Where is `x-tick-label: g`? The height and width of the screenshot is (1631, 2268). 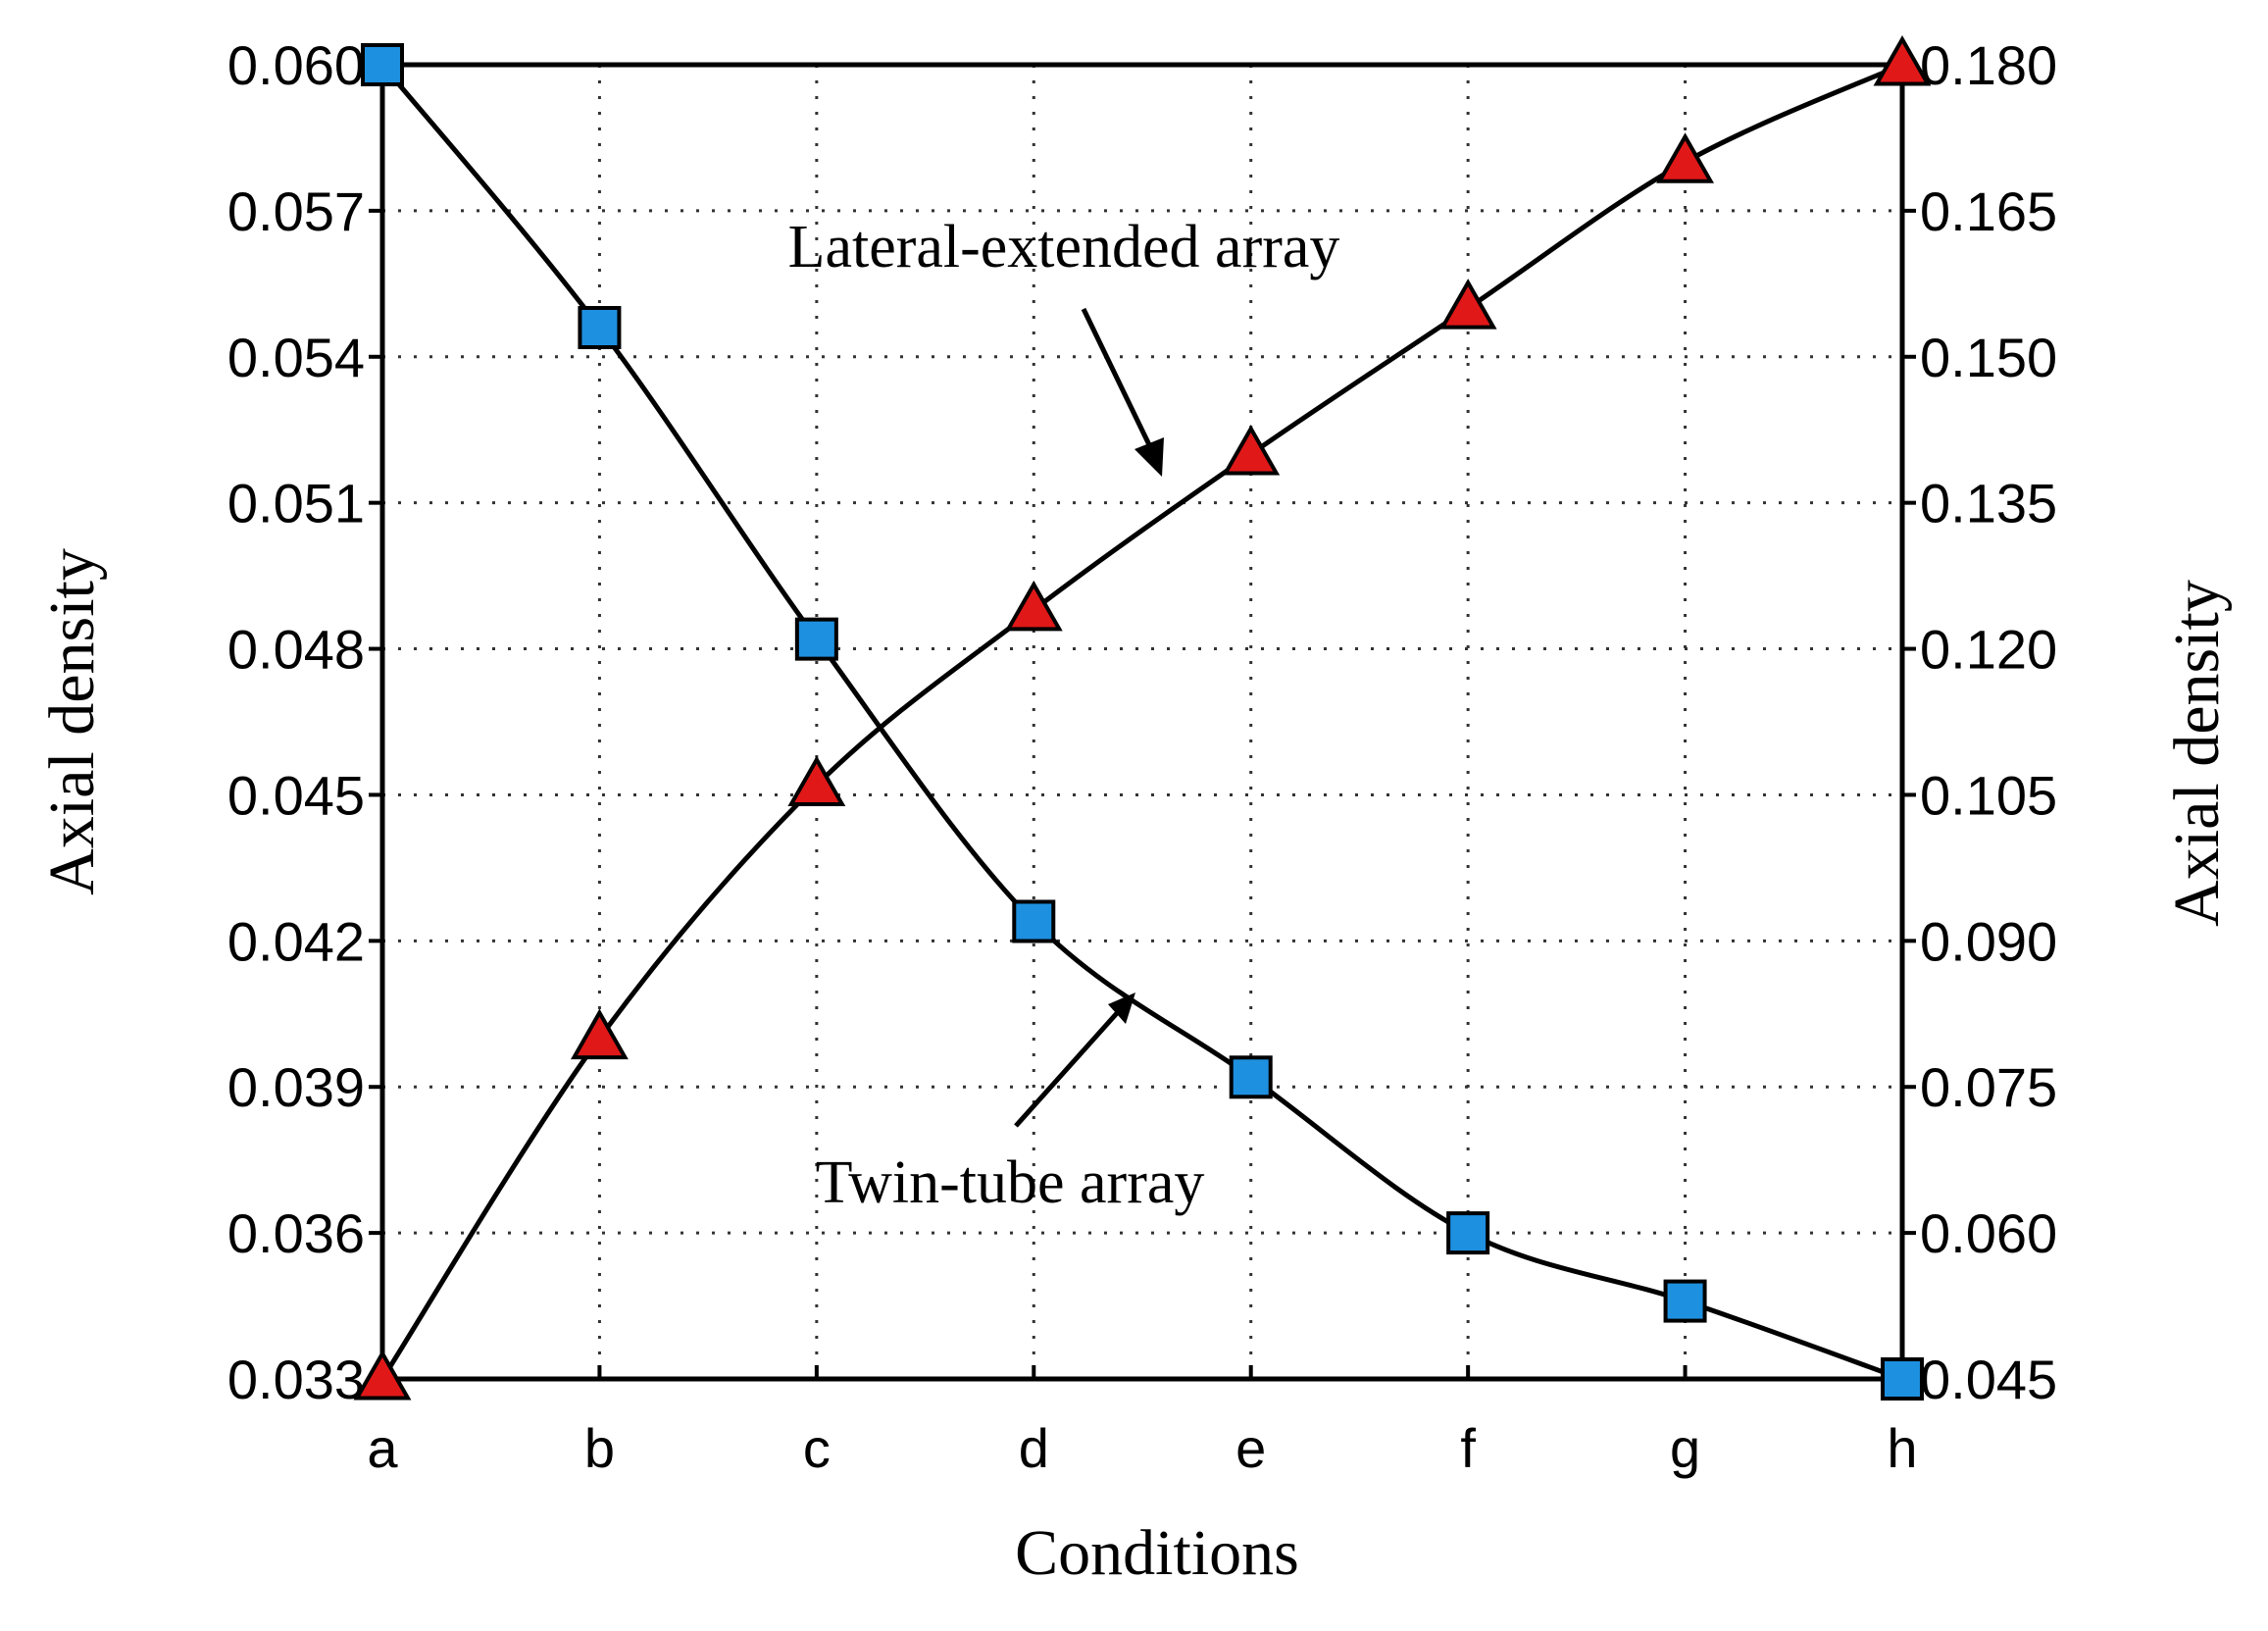 x-tick-label: g is located at coordinates (1685, 1448).